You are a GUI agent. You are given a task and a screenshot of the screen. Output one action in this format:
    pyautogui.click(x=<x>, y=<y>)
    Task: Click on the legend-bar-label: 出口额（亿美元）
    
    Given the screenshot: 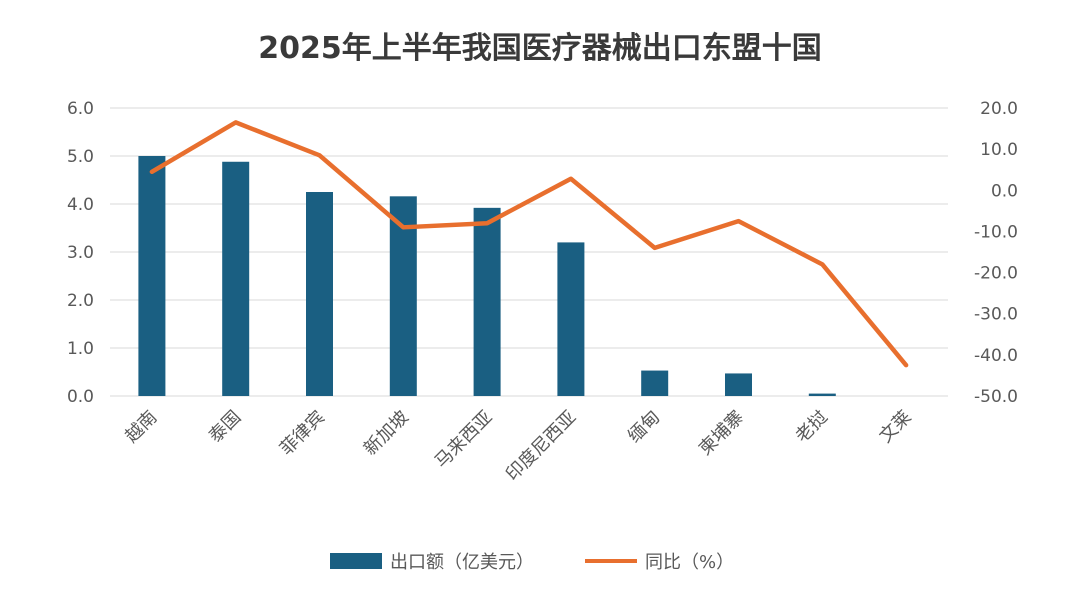 What is the action you would take?
    pyautogui.click(x=462, y=562)
    